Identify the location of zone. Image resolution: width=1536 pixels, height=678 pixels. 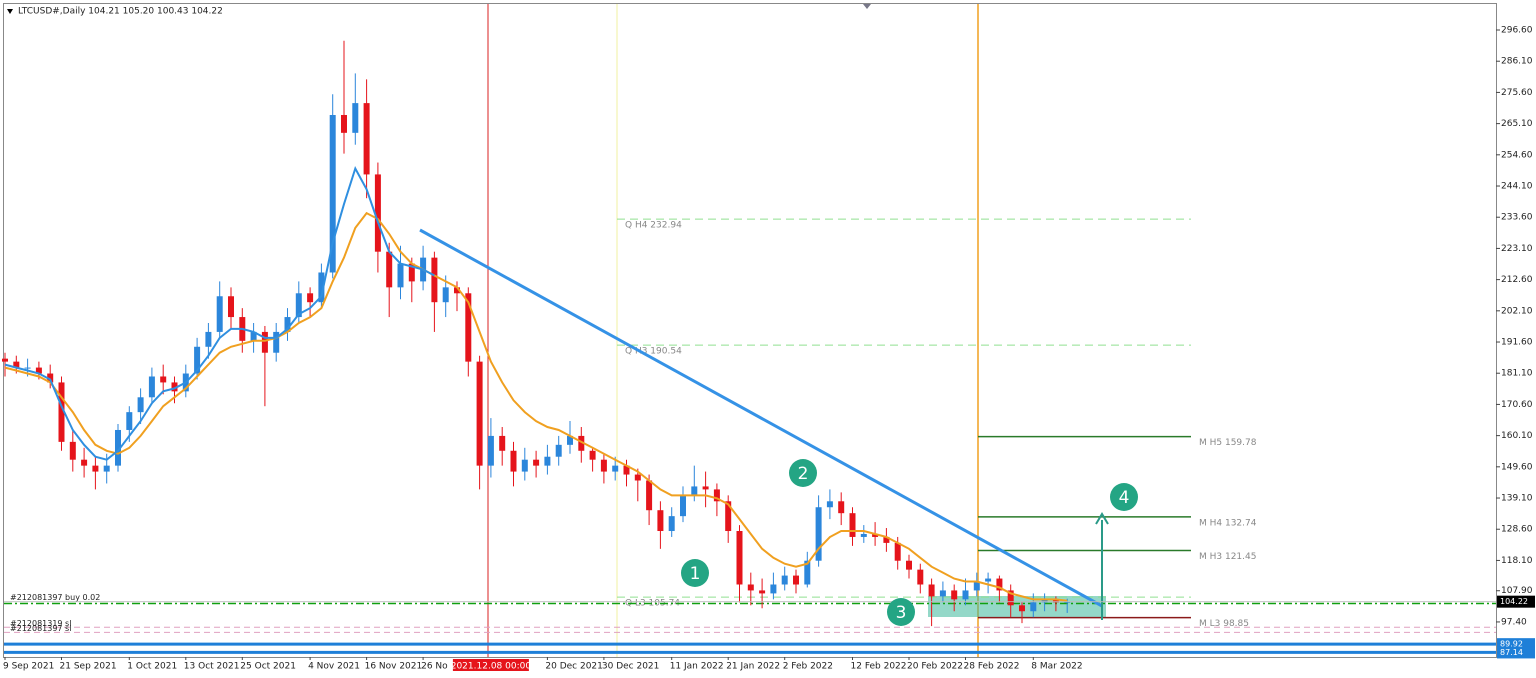
(1017, 606).